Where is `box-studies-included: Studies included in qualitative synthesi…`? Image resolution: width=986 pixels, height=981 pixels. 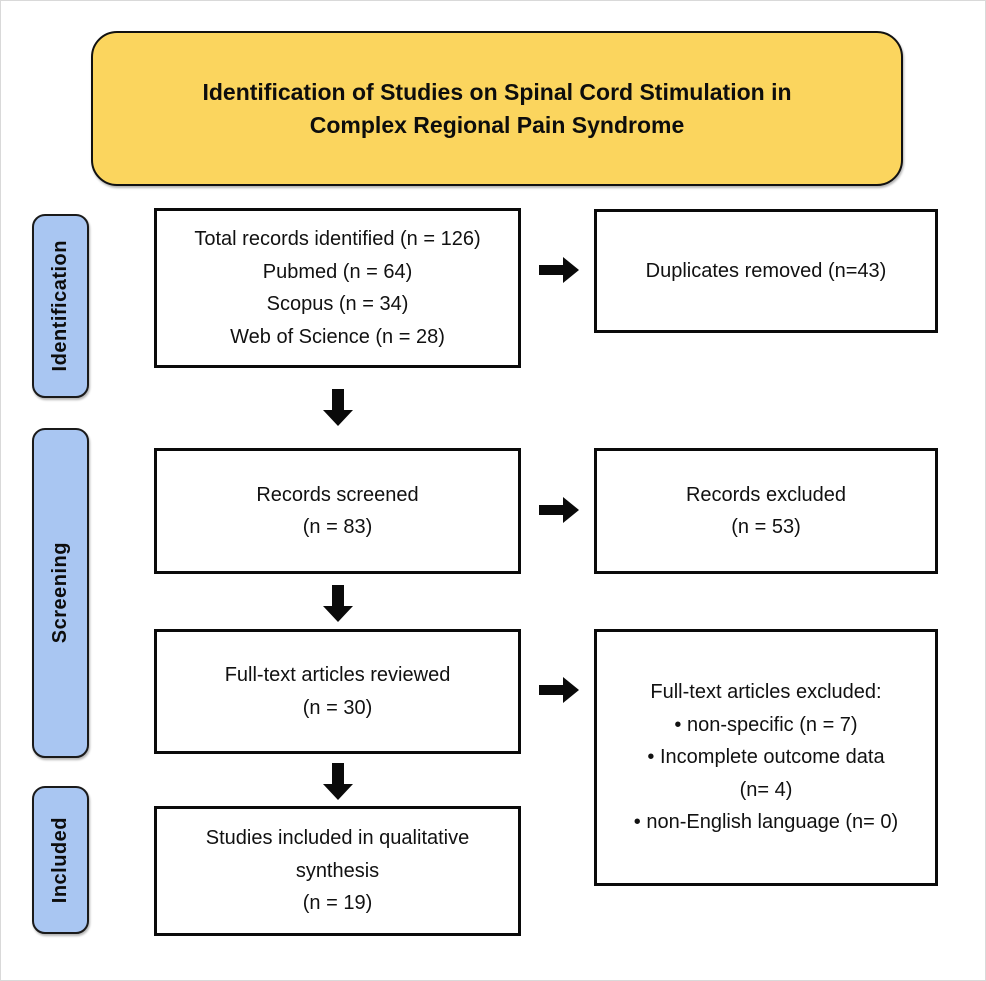 box-studies-included: Studies included in qualitative synthesi… is located at coordinates (337, 871).